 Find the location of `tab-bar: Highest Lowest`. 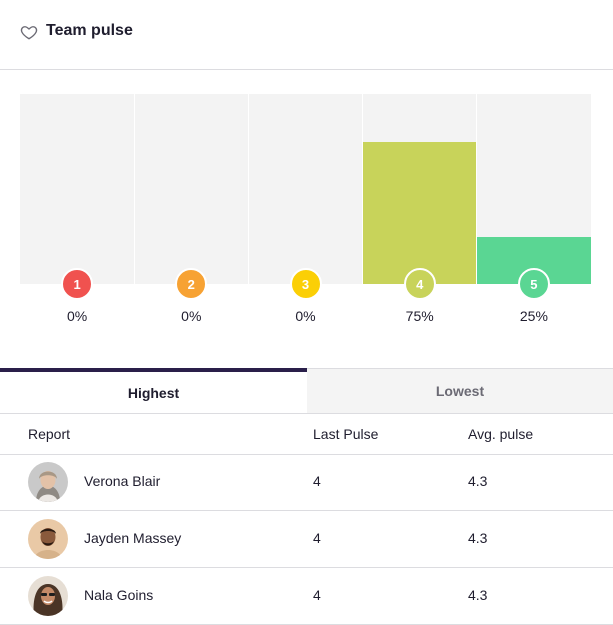

tab-bar: Highest Lowest is located at coordinates (306, 391).